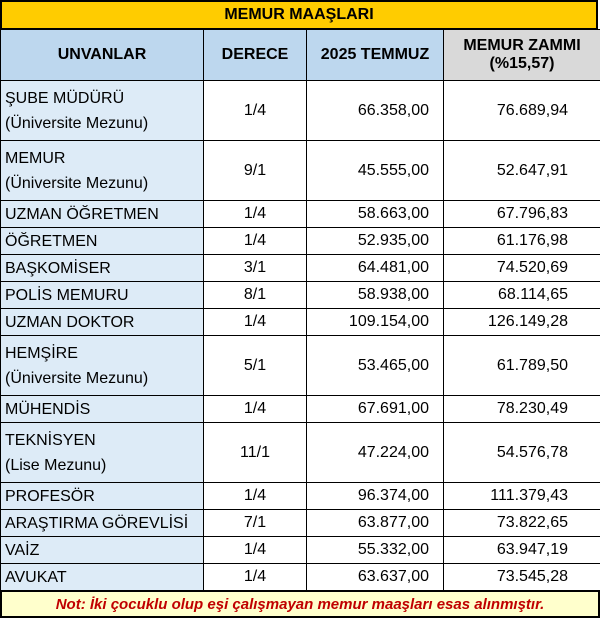 This screenshot has width=600, height=618. I want to click on cell-derece: 5/1, so click(255, 366).